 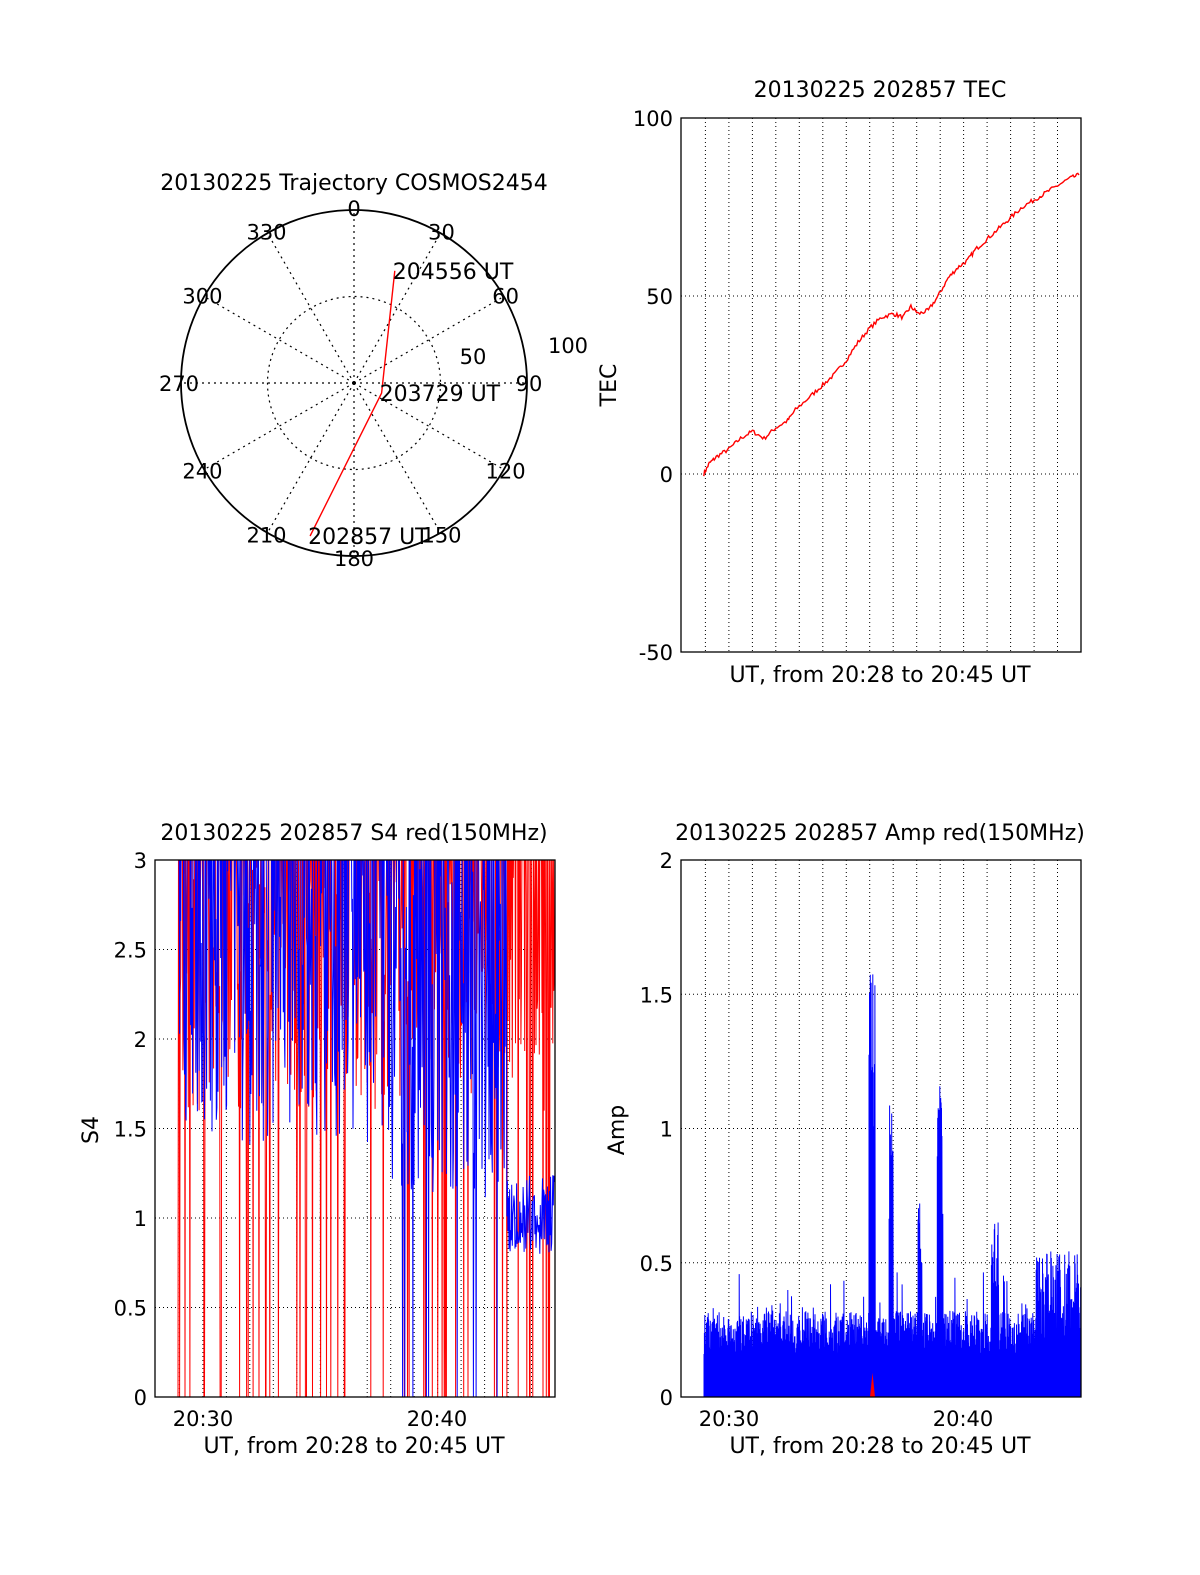 What do you see at coordinates (506, 472) in the screenshot?
I see `polar-azimuth-label-120: 120` at bounding box center [506, 472].